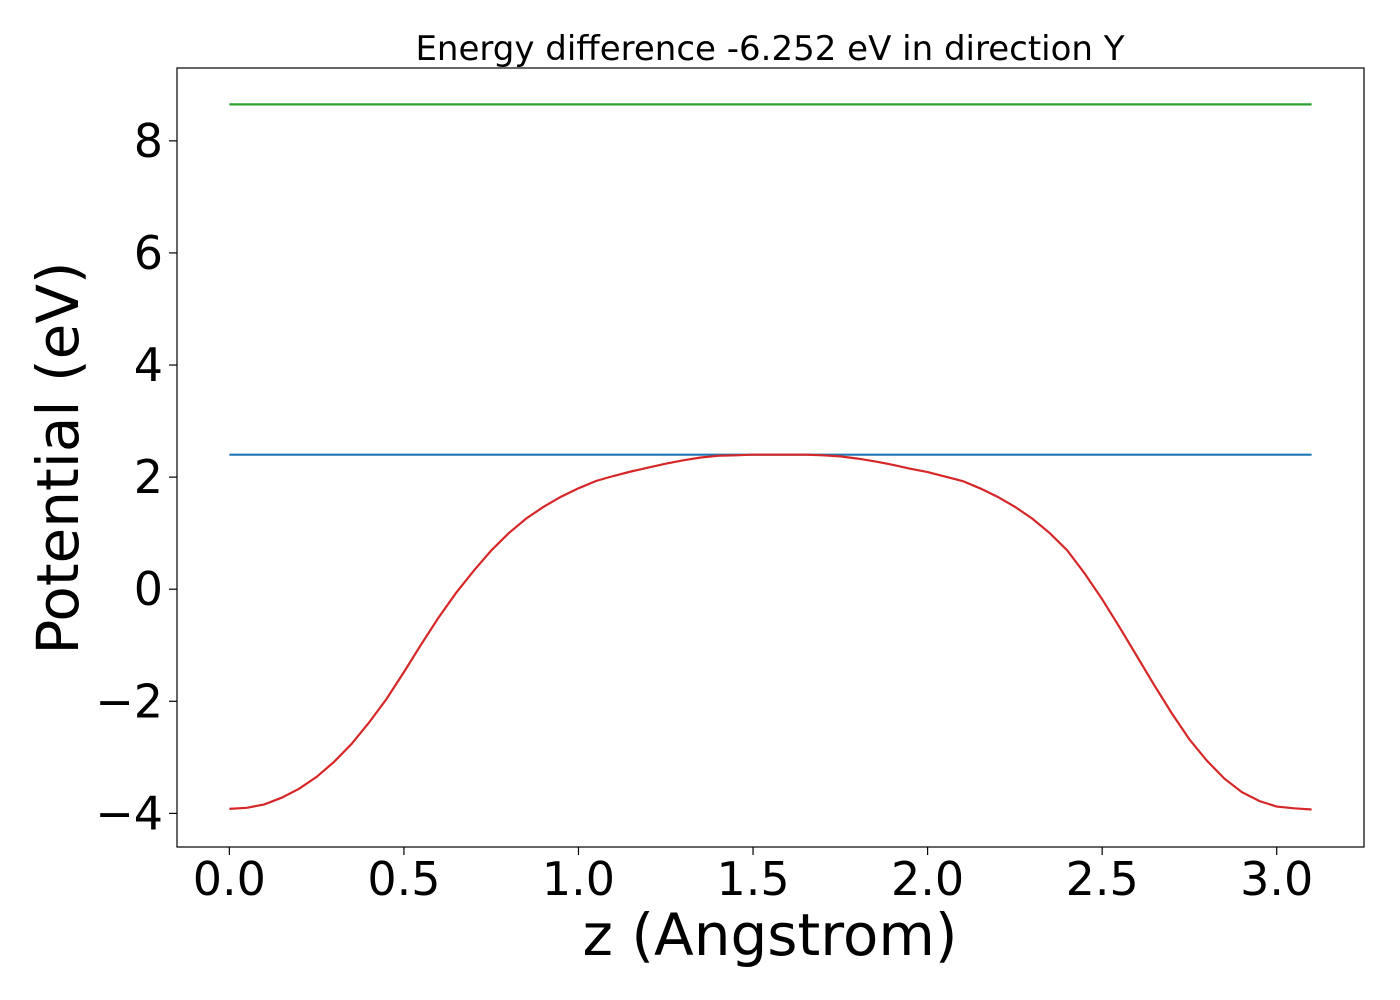 The image size is (1400, 1000). Describe the element at coordinates (752, 879) in the screenshot. I see `x-tick-label: 1.5` at that location.